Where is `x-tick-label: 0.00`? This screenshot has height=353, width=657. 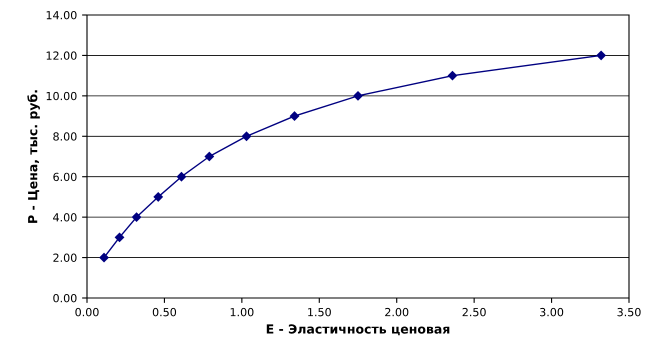
x-tick-label: 0.00 is located at coordinates (87, 312).